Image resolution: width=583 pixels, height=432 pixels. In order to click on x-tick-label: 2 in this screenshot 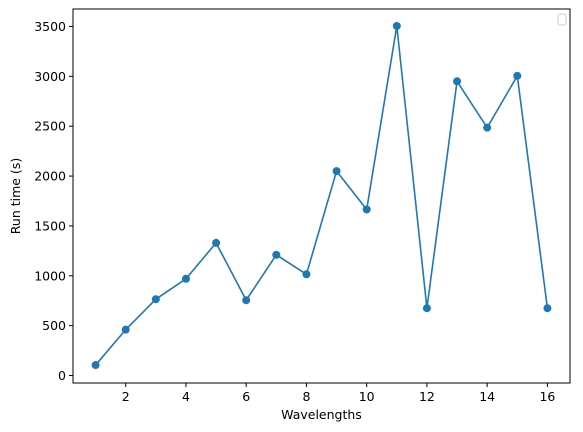, I will do `click(126, 396)`.